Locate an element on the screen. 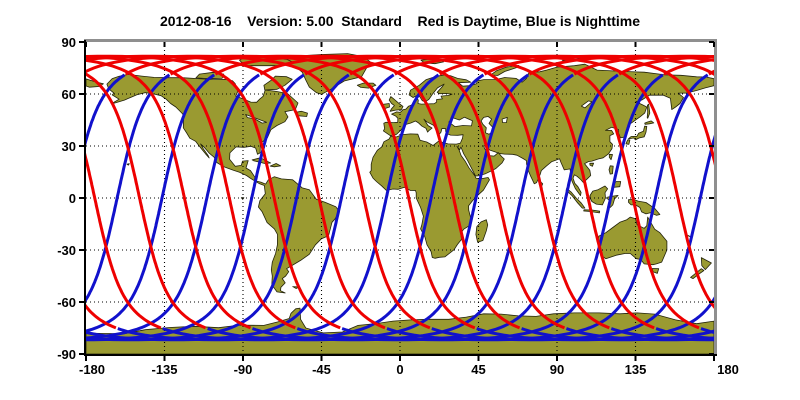 The width and height of the screenshot is (800, 400). y-tick-label: 90 is located at coordinates (69, 42).